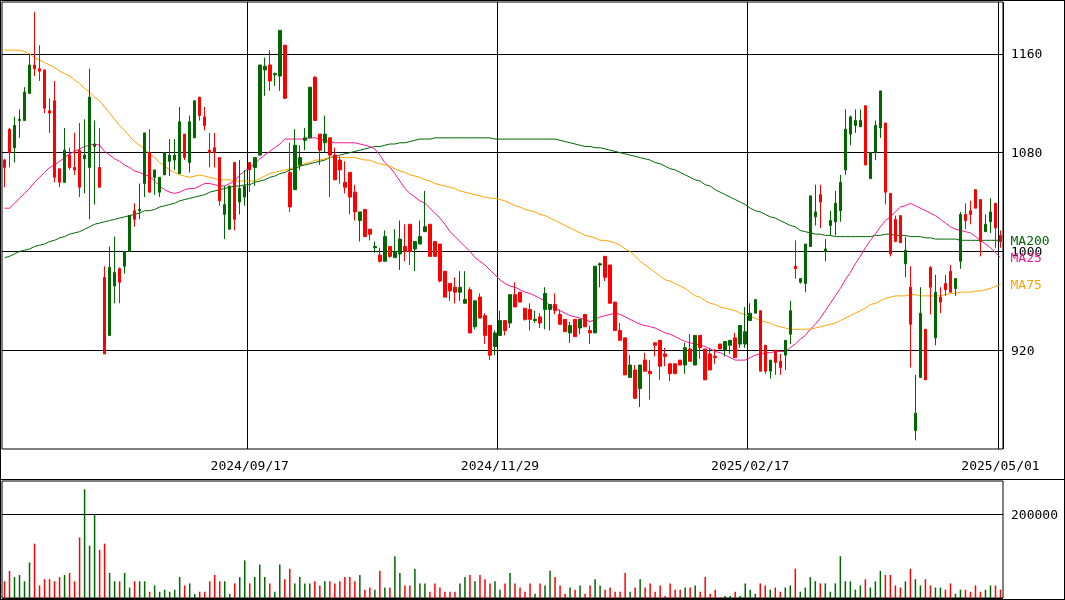  I want to click on y-tick-label: 1160, so click(1027, 54).